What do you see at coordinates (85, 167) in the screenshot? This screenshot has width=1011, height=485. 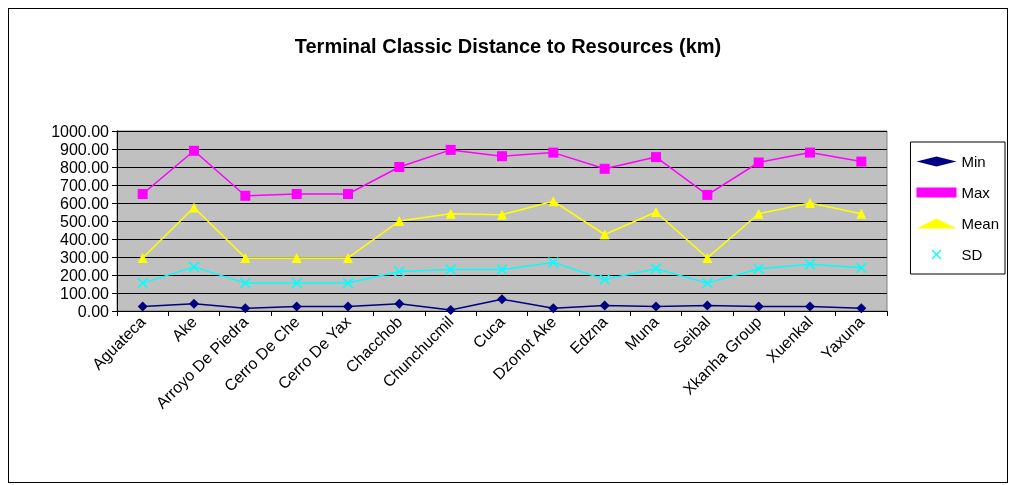 I see `y-tick-label: 800.00` at bounding box center [85, 167].